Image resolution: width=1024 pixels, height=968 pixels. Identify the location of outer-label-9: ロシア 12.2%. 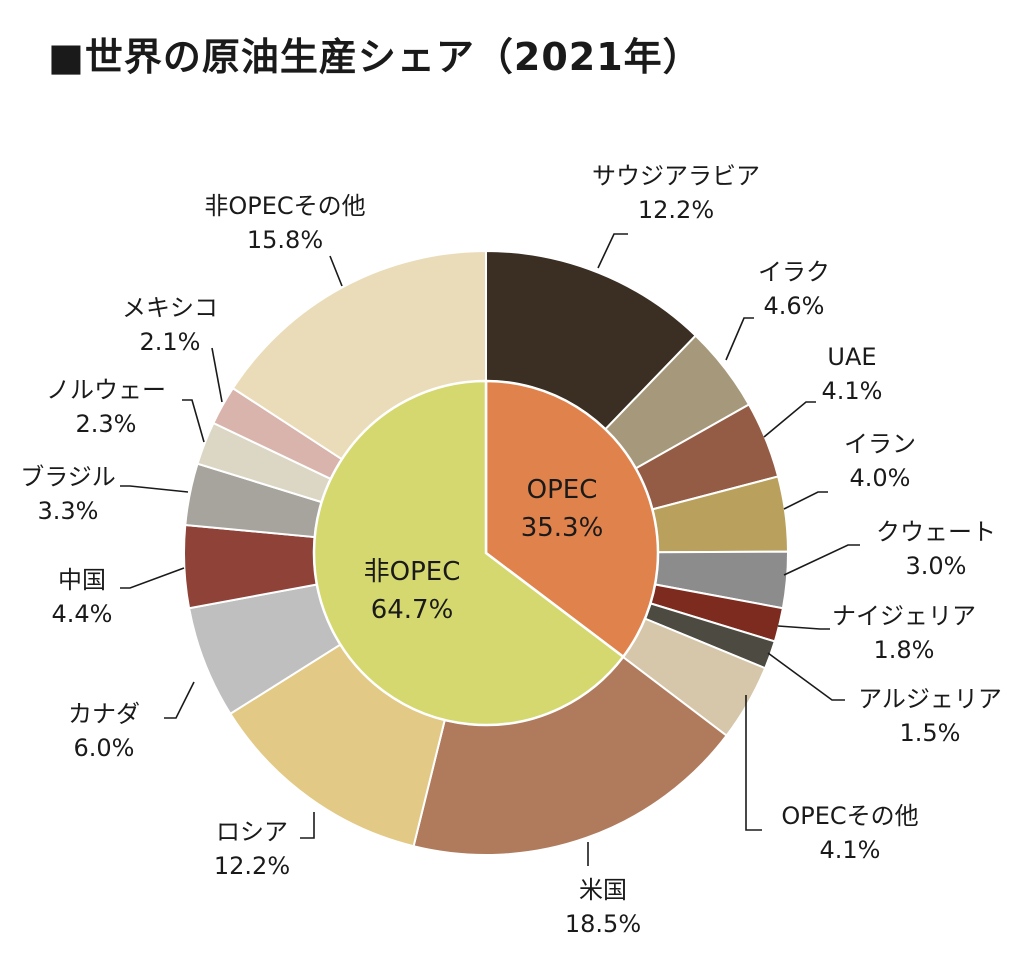
(252, 849).